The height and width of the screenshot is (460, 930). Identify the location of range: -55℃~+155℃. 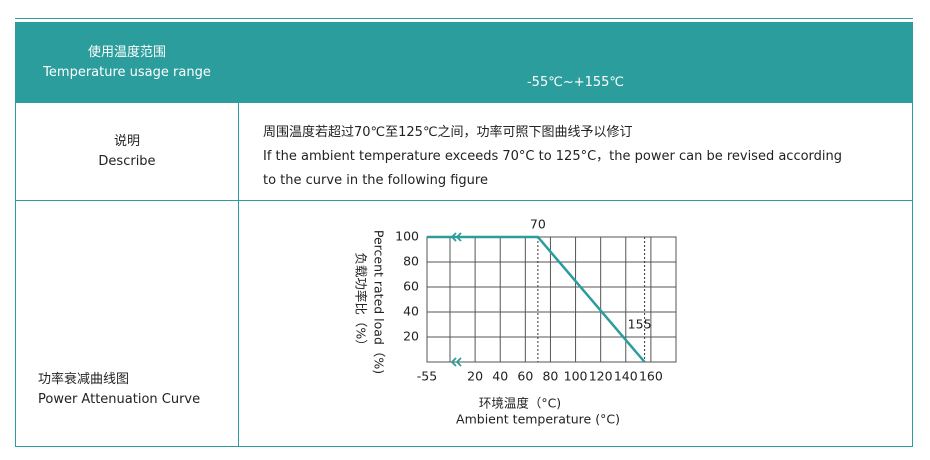
(575, 82).